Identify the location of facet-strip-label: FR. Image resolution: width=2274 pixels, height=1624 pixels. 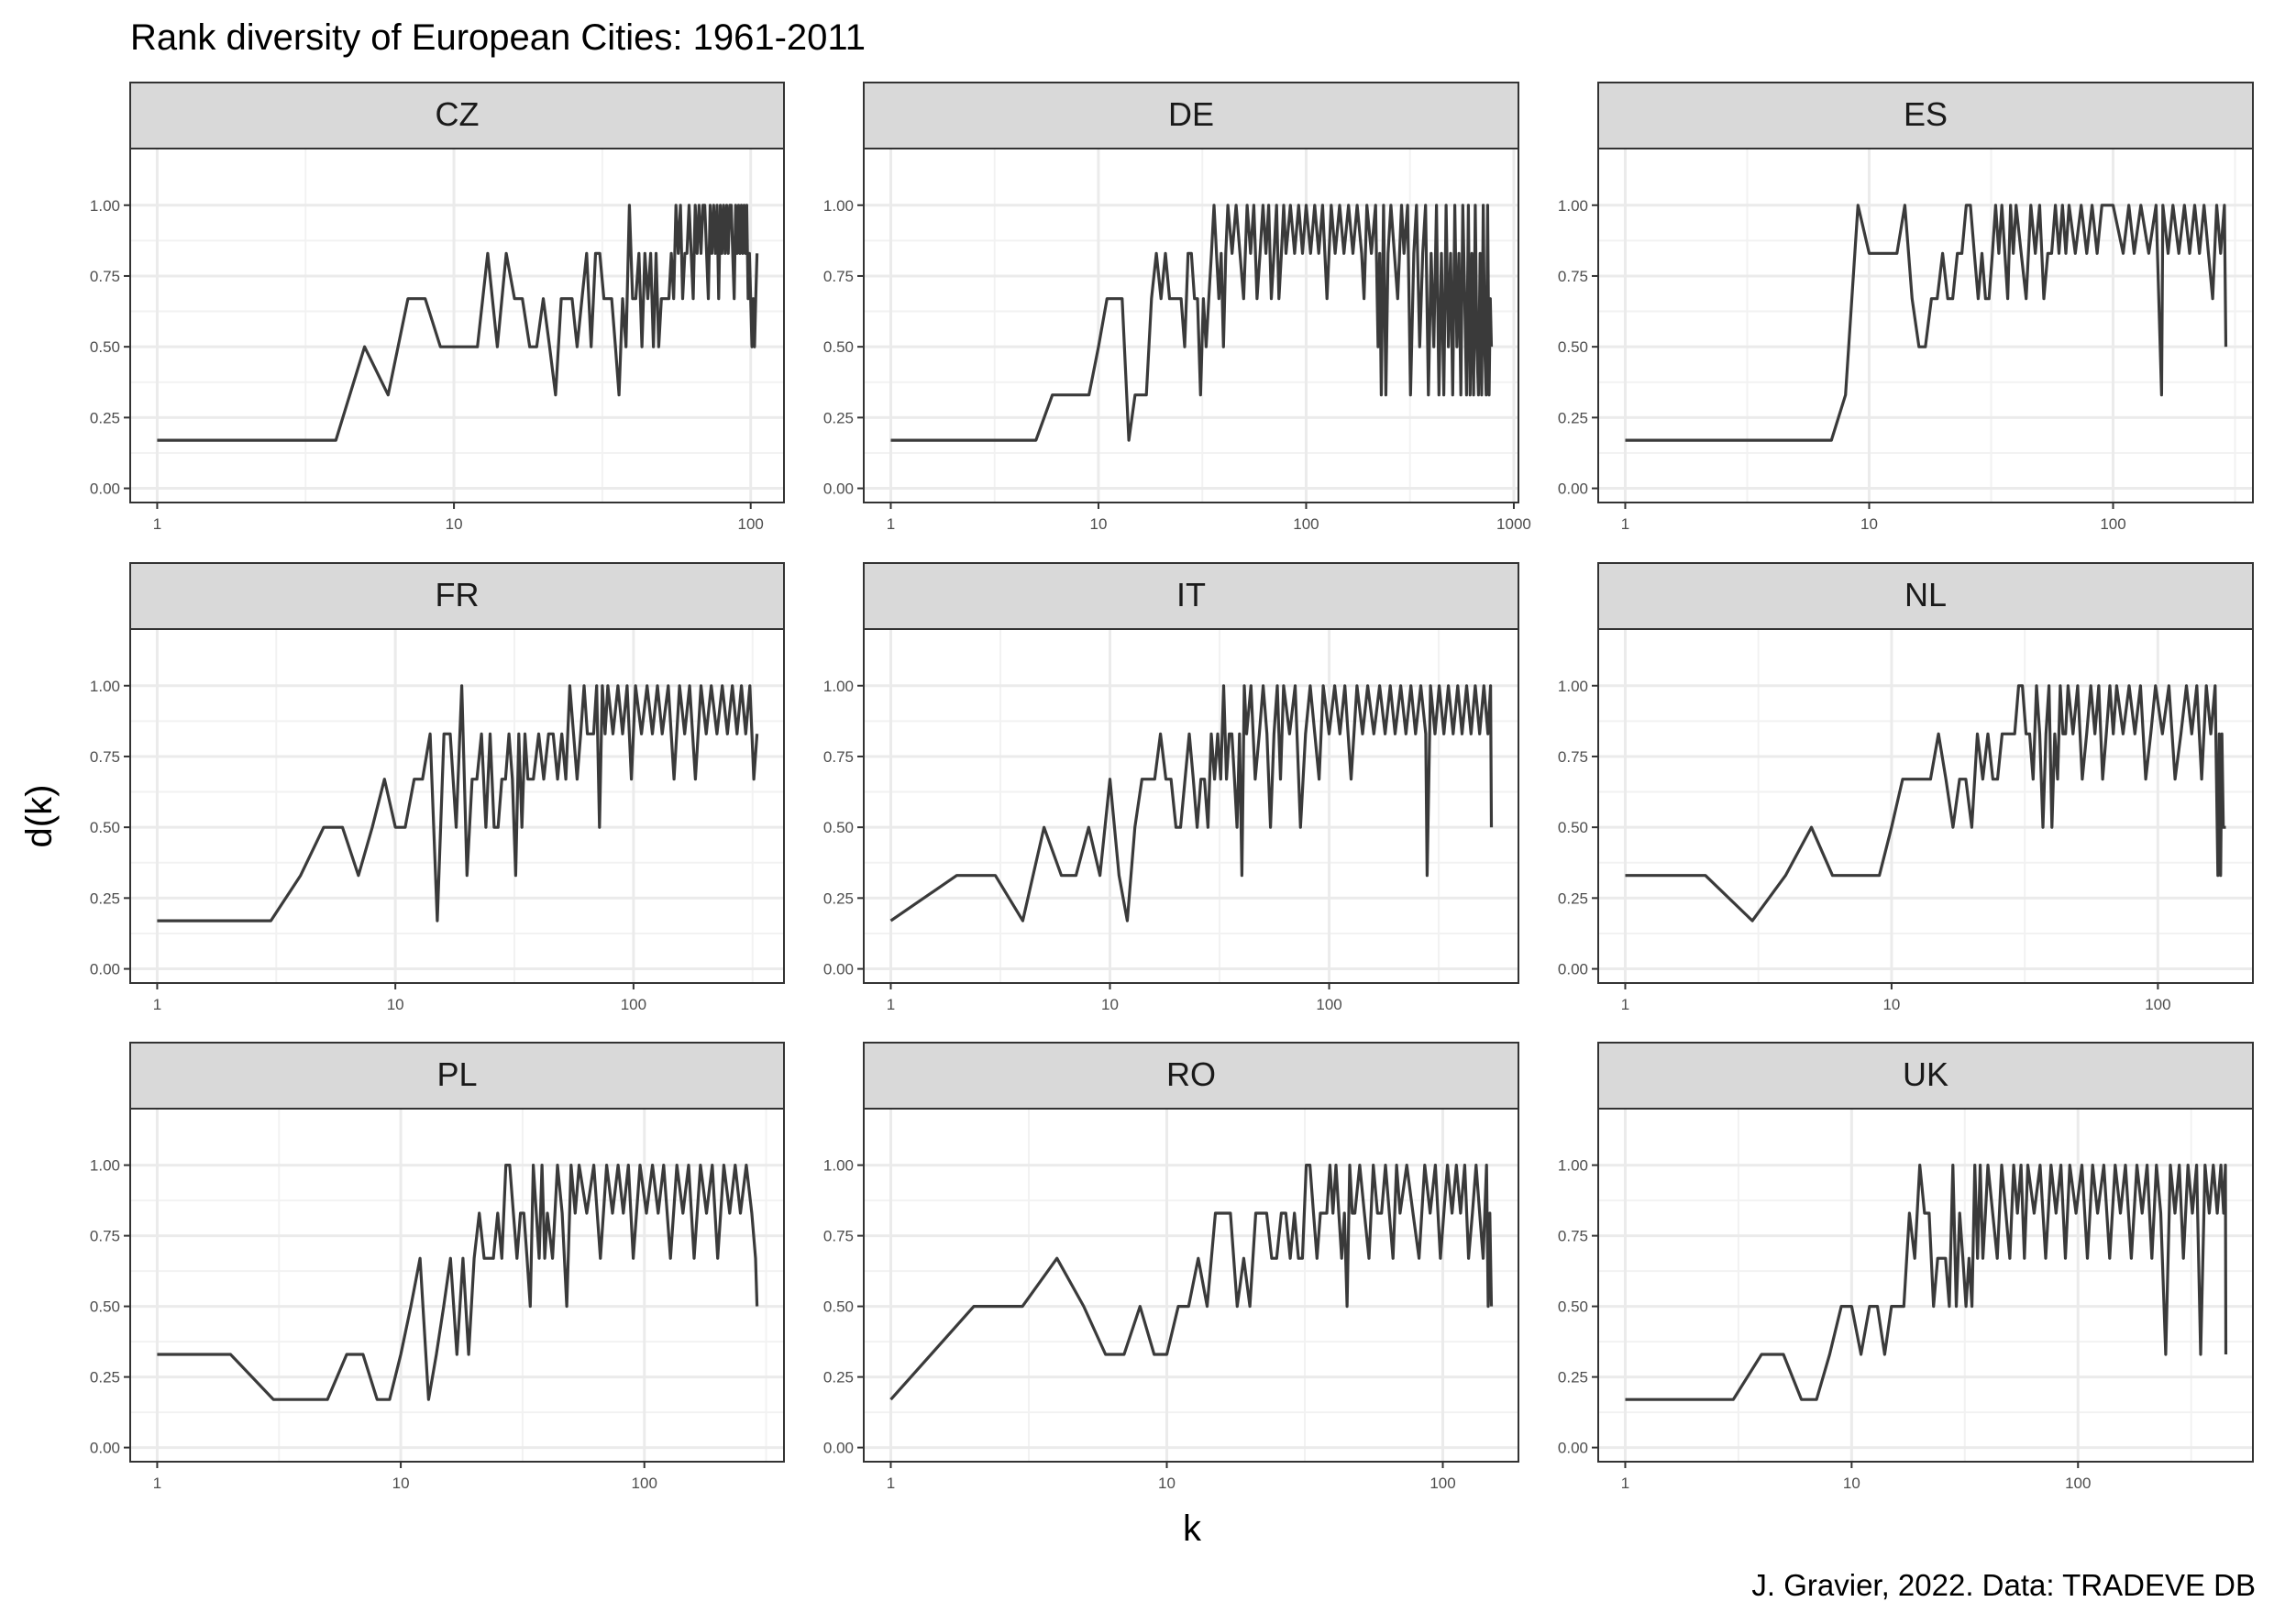
(458, 594).